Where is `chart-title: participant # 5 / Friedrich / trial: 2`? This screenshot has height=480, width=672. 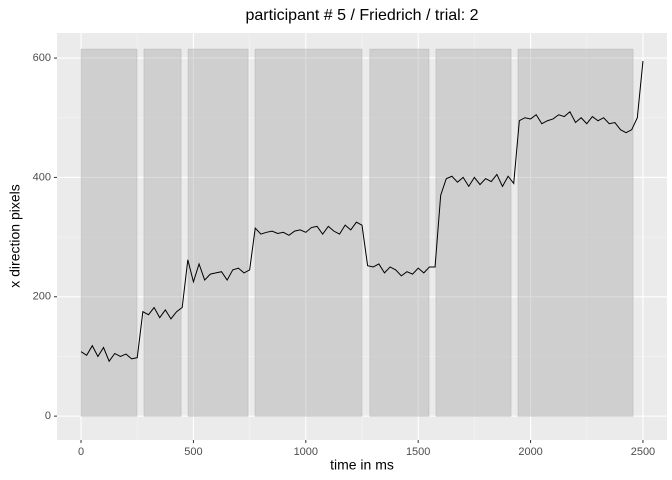 chart-title: participant # 5 / Friedrich / trial: 2 is located at coordinates (362, 15).